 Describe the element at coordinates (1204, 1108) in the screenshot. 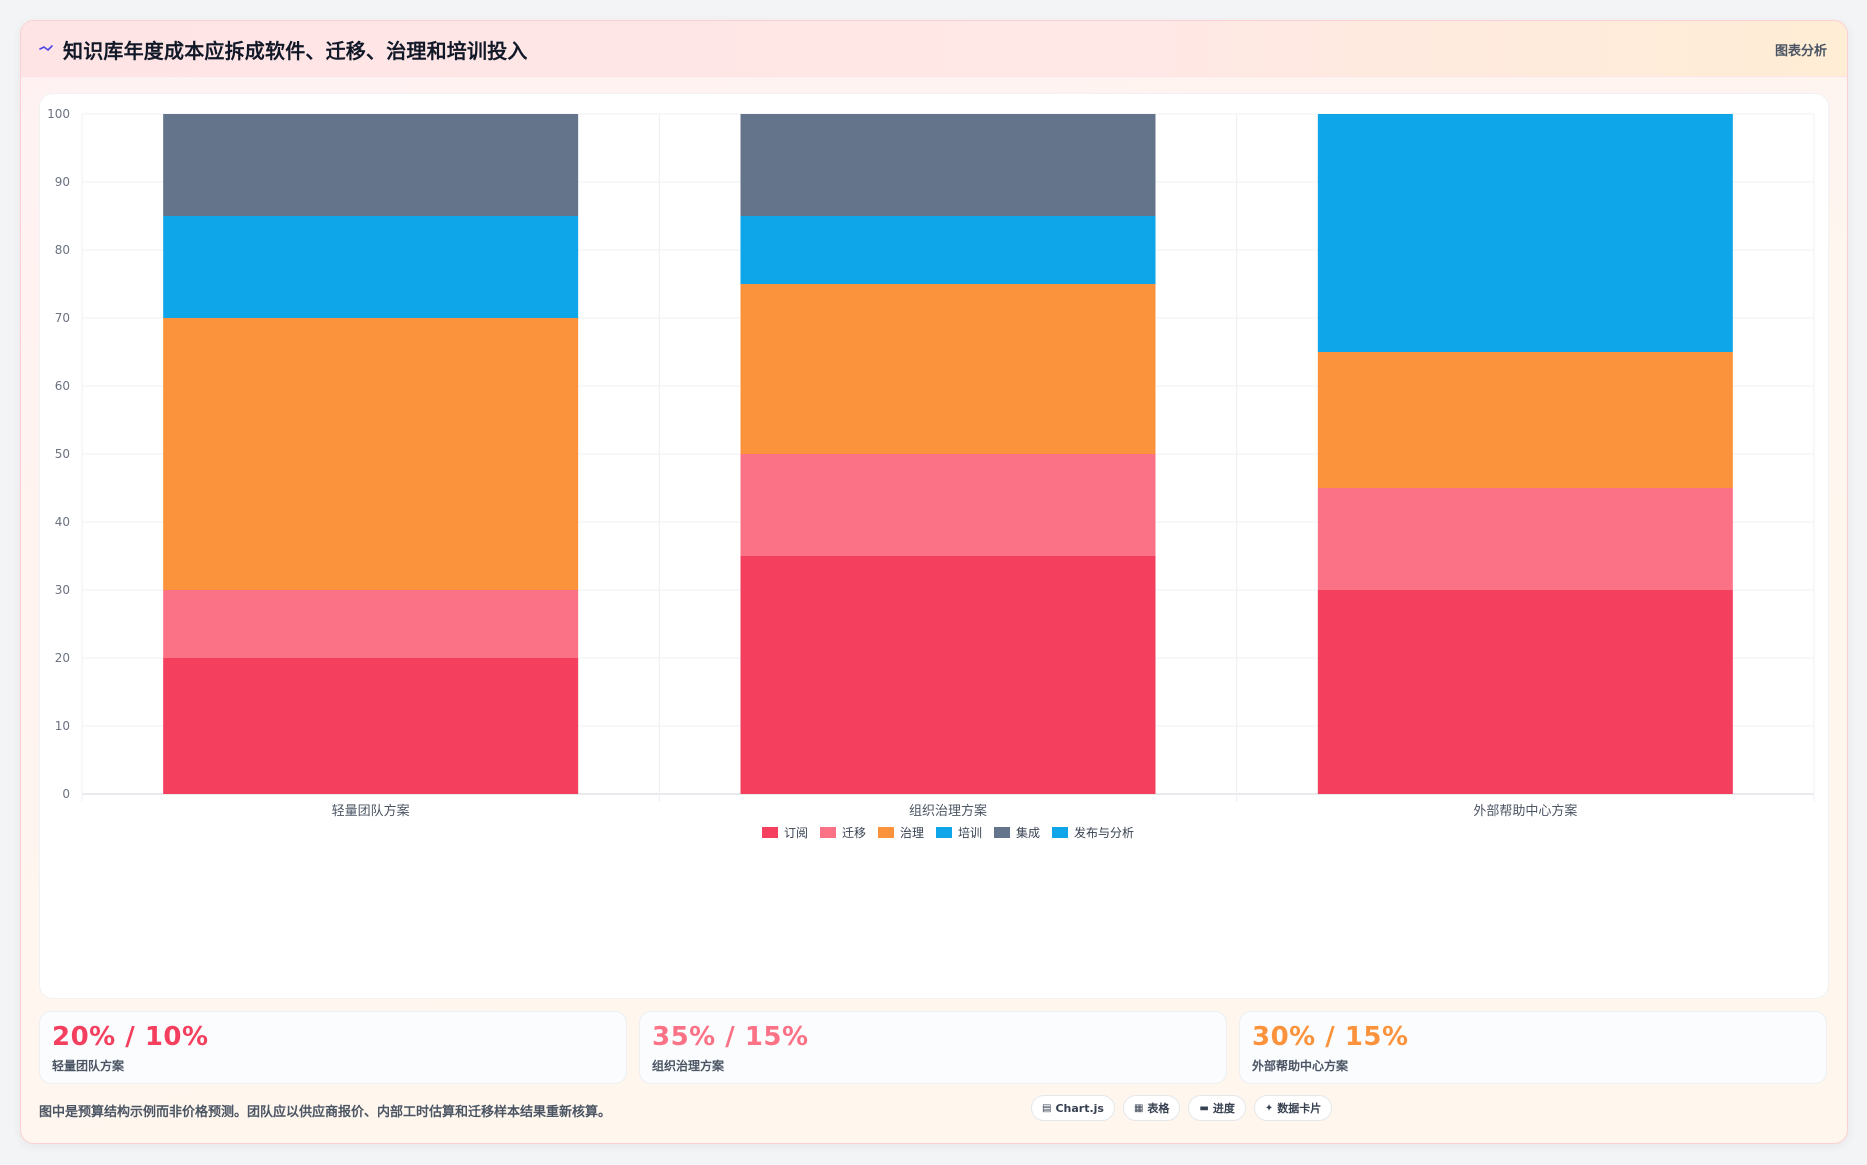

I see `progress-icon: ▬` at that location.